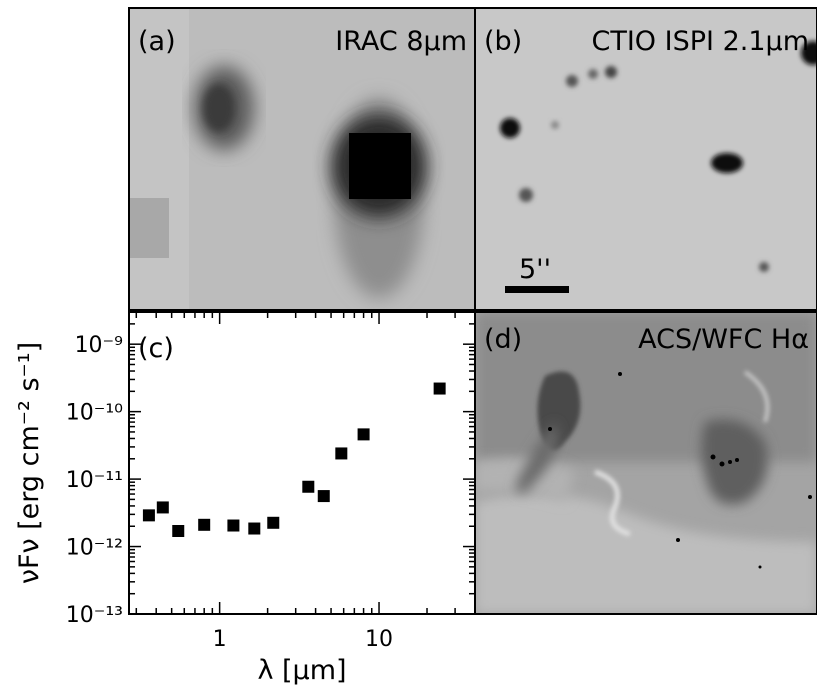 Image resolution: width=817 pixels, height=685 pixels. What do you see at coordinates (301, 670) in the screenshot?
I see `x-axis-label: λ [μm]` at bounding box center [301, 670].